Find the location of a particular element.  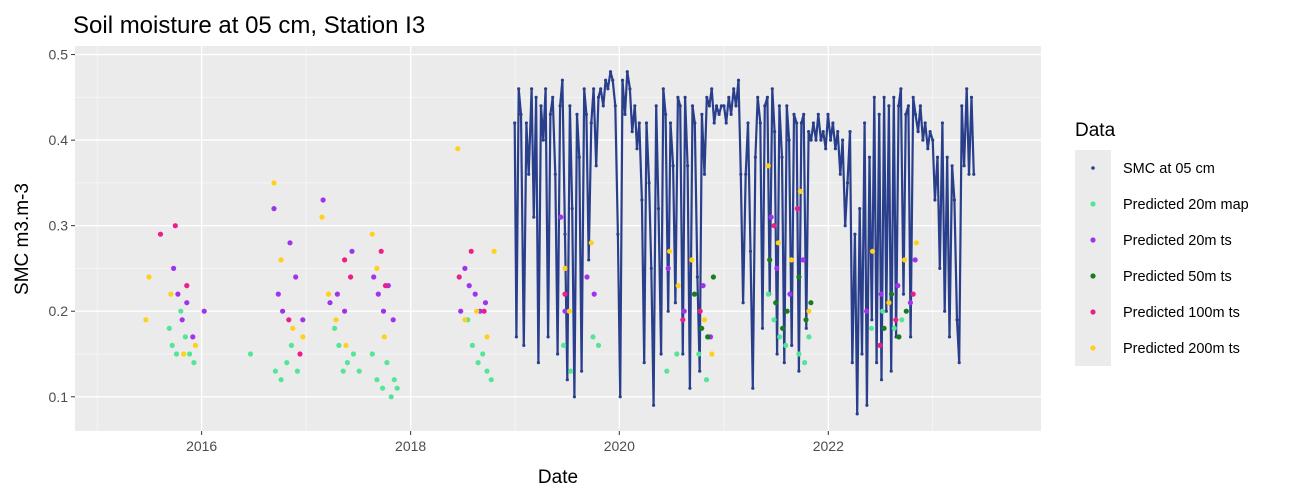

x-tick-label: 2018 is located at coordinates (410, 446).